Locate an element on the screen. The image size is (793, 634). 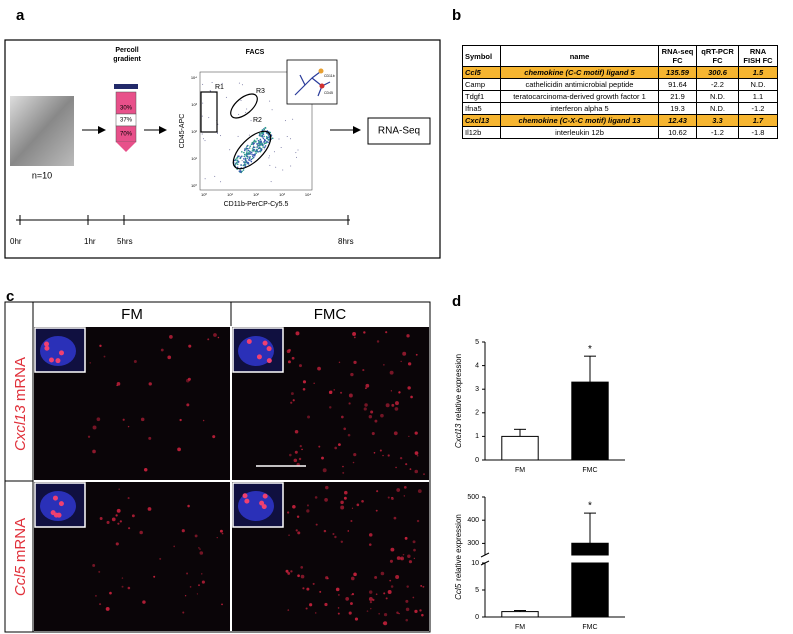
gate is located at coordinates (244, 106).